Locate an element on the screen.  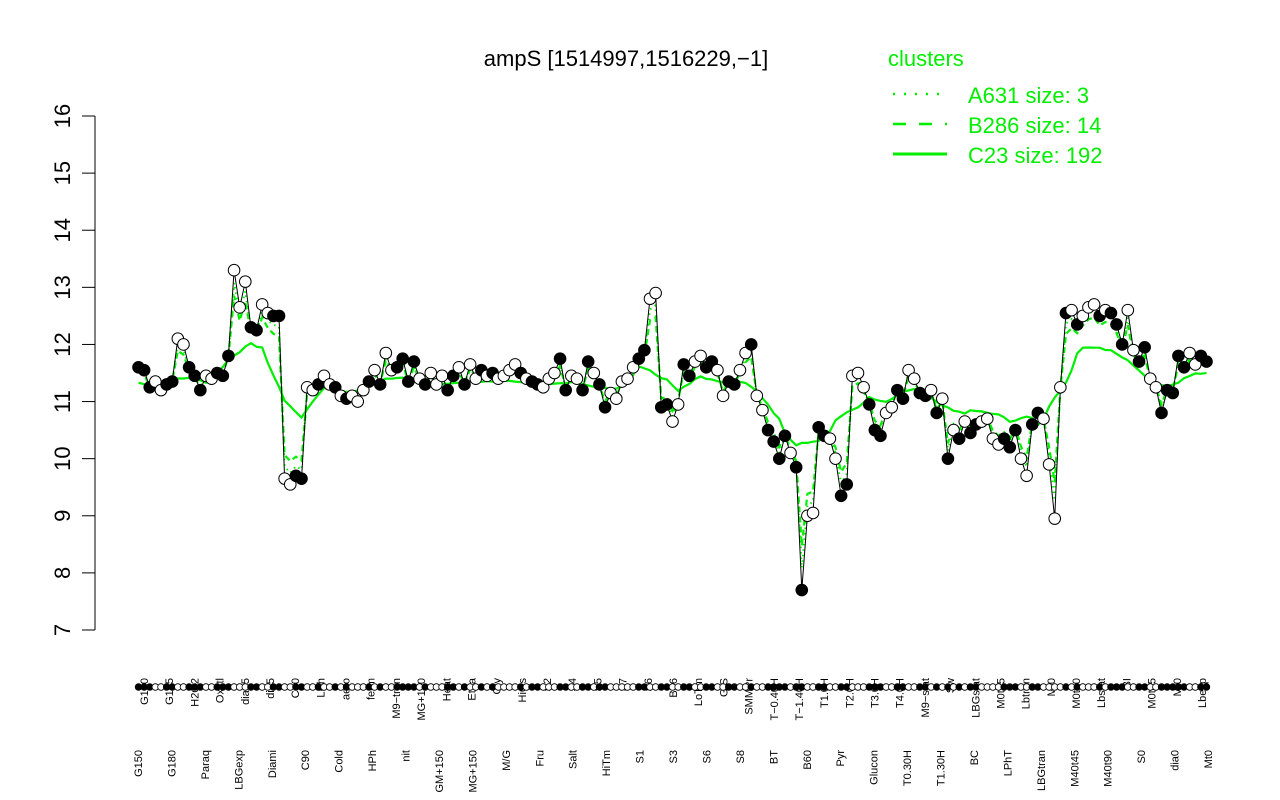
x-tick-label: Fru is located at coordinates (540, 758).